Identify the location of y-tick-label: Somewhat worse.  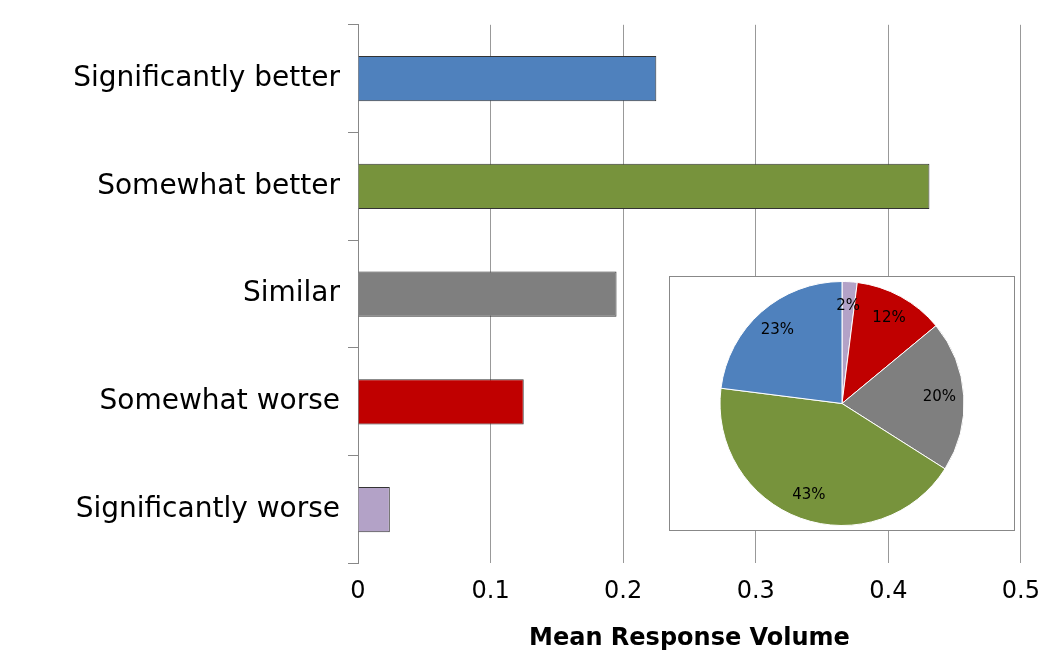
(219, 400).